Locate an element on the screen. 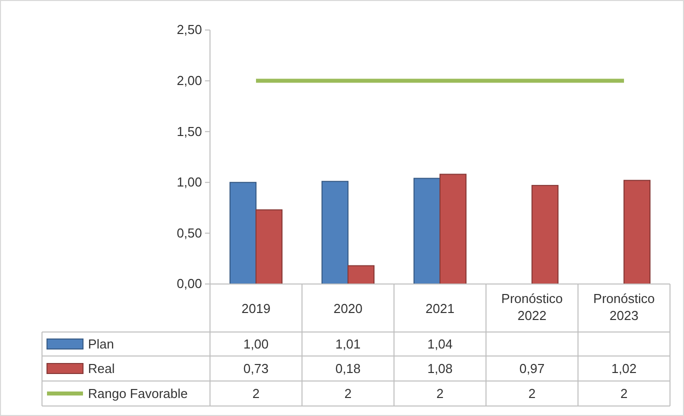 The image size is (684, 416). y-tick-label: 0,50 is located at coordinates (189, 232).